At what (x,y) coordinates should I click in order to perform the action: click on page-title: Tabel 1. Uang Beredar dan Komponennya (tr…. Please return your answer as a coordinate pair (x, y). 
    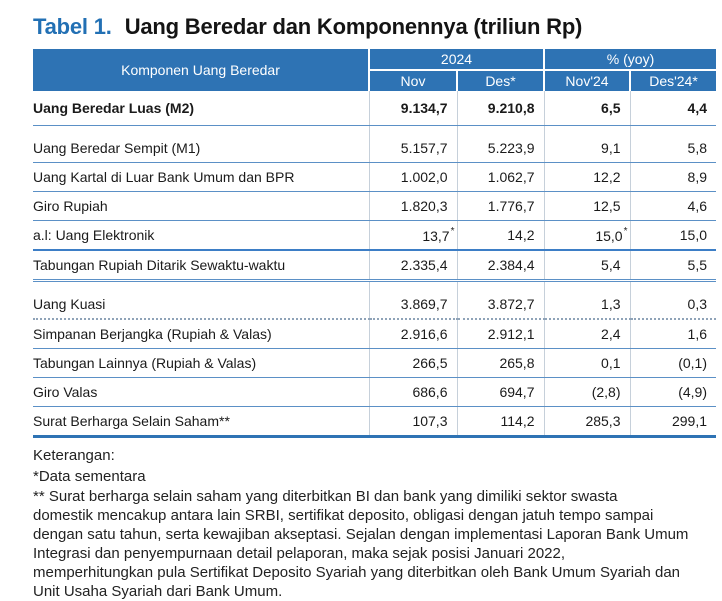
    Looking at the image, I should click on (377, 27).